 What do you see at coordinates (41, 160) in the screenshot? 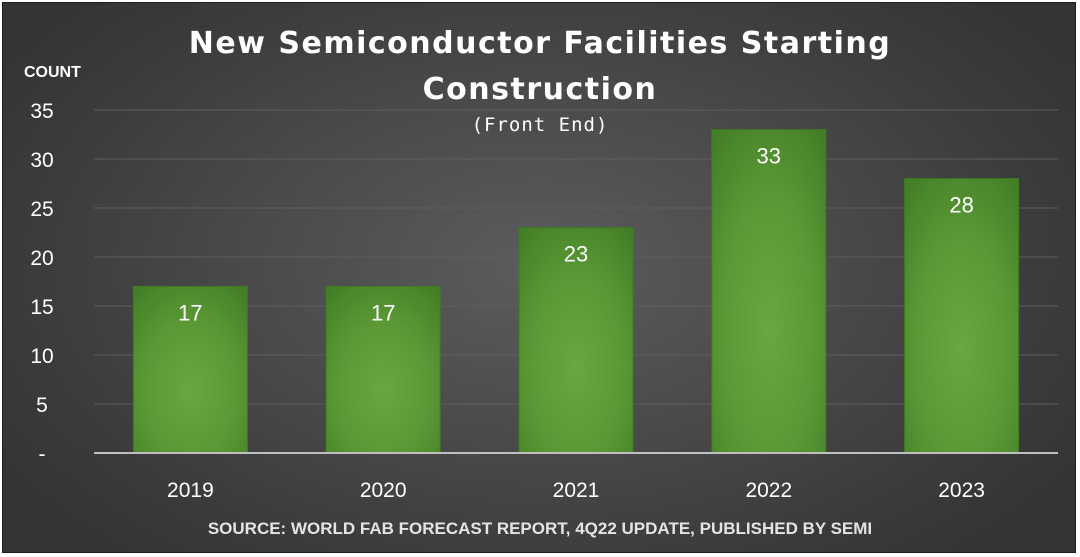
I see `y-tick-label: 30` at bounding box center [41, 160].